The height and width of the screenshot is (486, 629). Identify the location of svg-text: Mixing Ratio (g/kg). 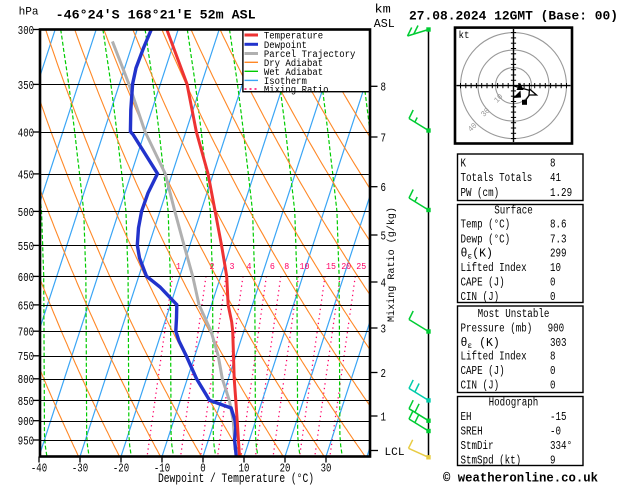
(392, 264).